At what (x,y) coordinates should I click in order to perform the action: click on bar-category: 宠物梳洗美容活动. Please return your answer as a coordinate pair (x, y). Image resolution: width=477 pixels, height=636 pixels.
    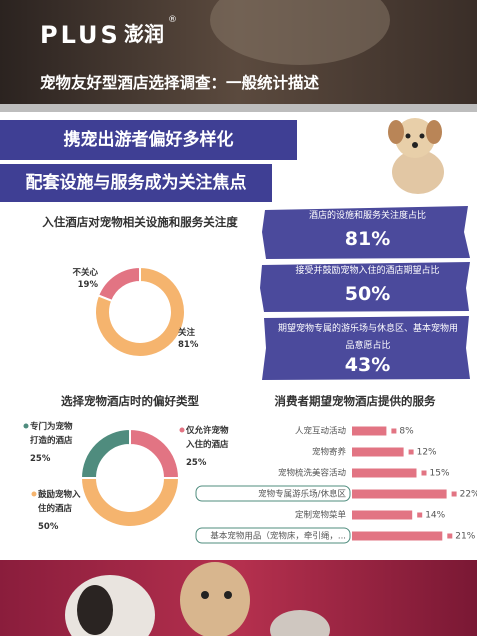
    Looking at the image, I should click on (312, 473).